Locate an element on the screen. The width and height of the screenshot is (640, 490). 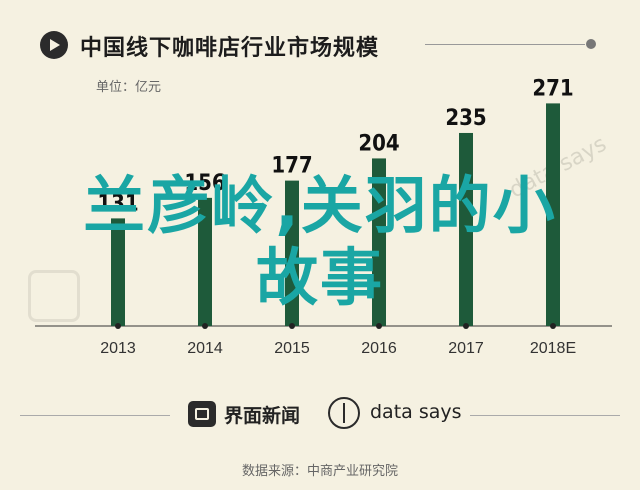
footer-brand-datasays: data says is located at coordinates (416, 412).